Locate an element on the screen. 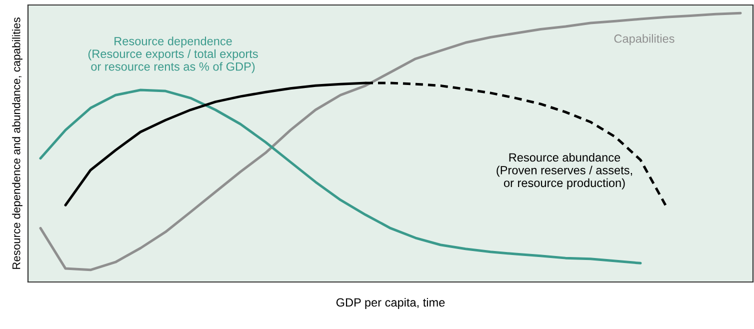 The width and height of the screenshot is (754, 329). series-label: Capabilities is located at coordinates (644, 40).